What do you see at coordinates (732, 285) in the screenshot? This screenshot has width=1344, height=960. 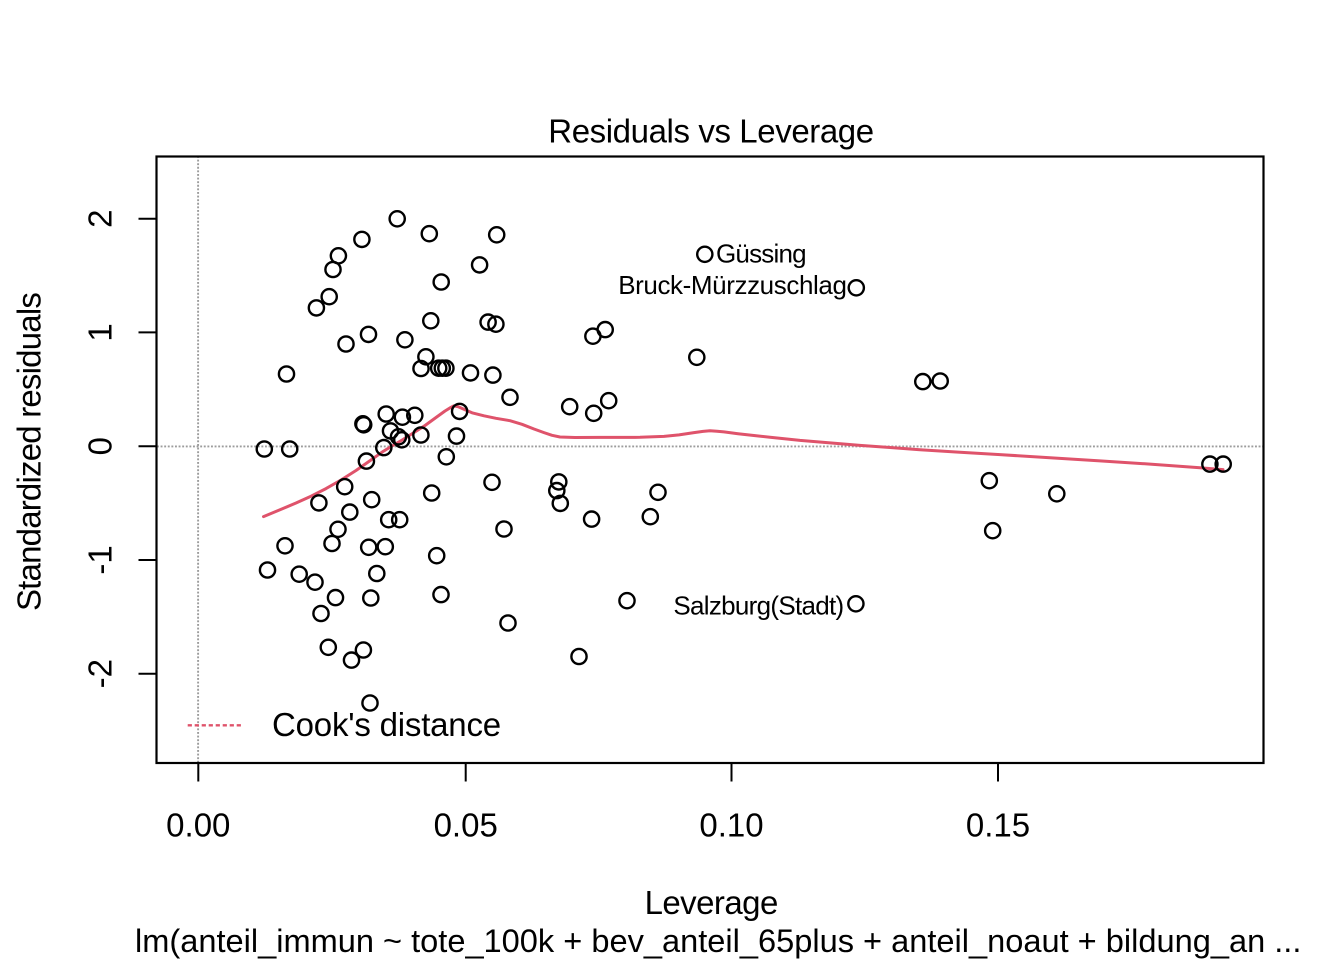 I see `svg-text: Bruck-Mürzzuschlag` at bounding box center [732, 285].